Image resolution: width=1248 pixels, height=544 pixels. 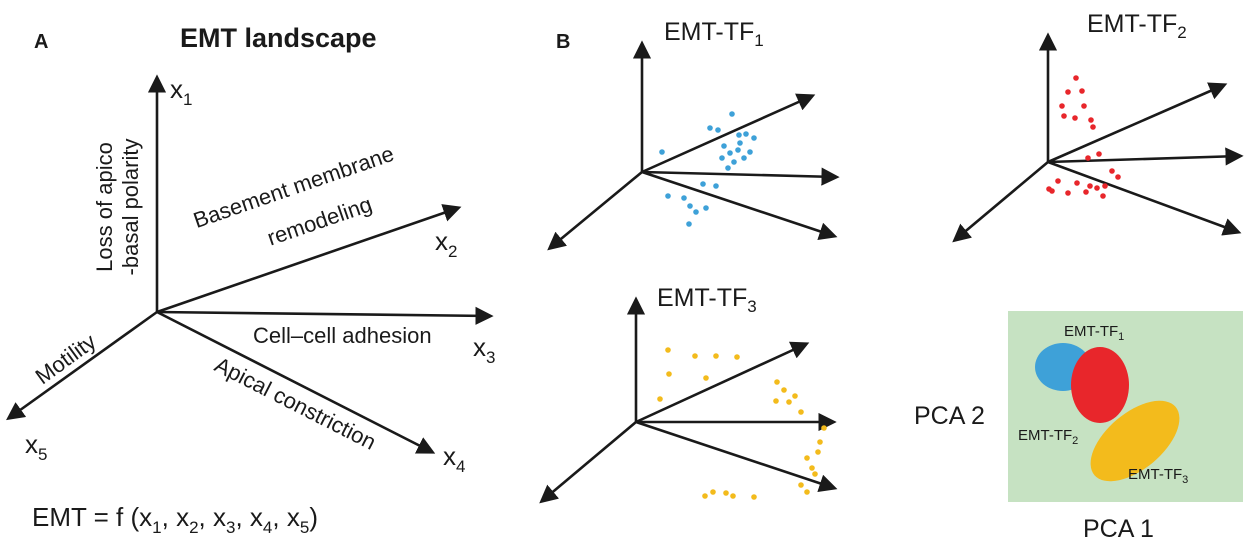 I want to click on tf1-plot: EMT-TF1, so click(x=693, y=134).